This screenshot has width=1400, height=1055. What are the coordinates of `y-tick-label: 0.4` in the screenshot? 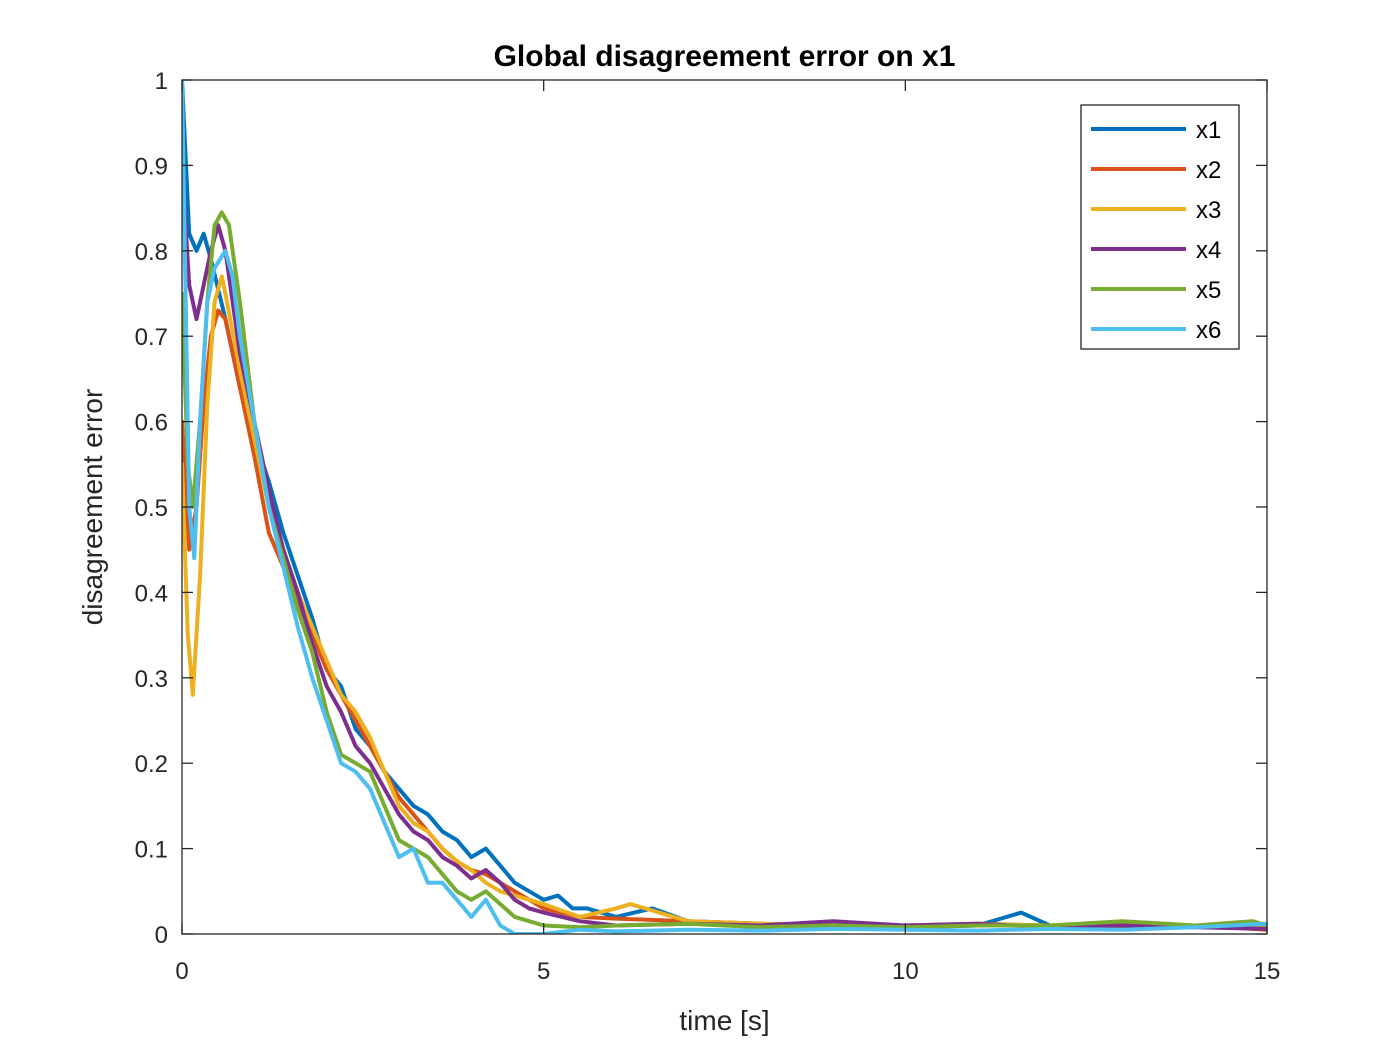 It's located at (151, 593).